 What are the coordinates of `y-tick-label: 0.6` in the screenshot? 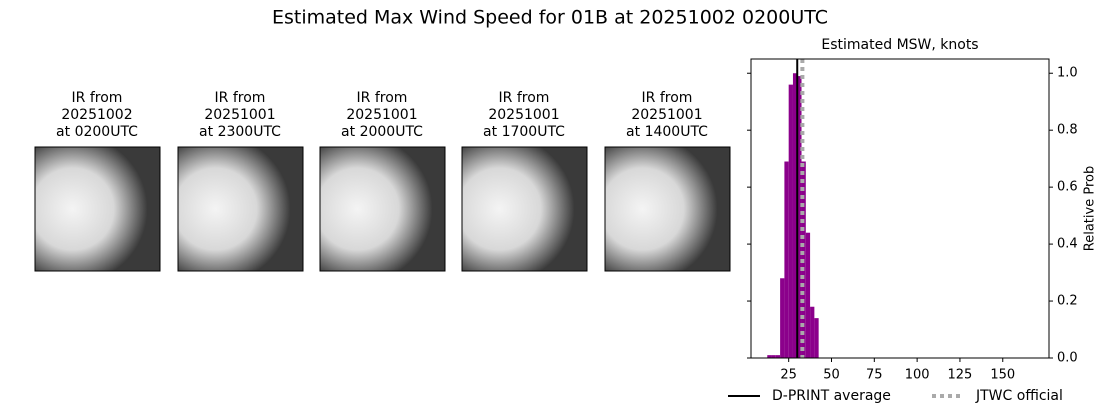 It's located at (1067, 187).